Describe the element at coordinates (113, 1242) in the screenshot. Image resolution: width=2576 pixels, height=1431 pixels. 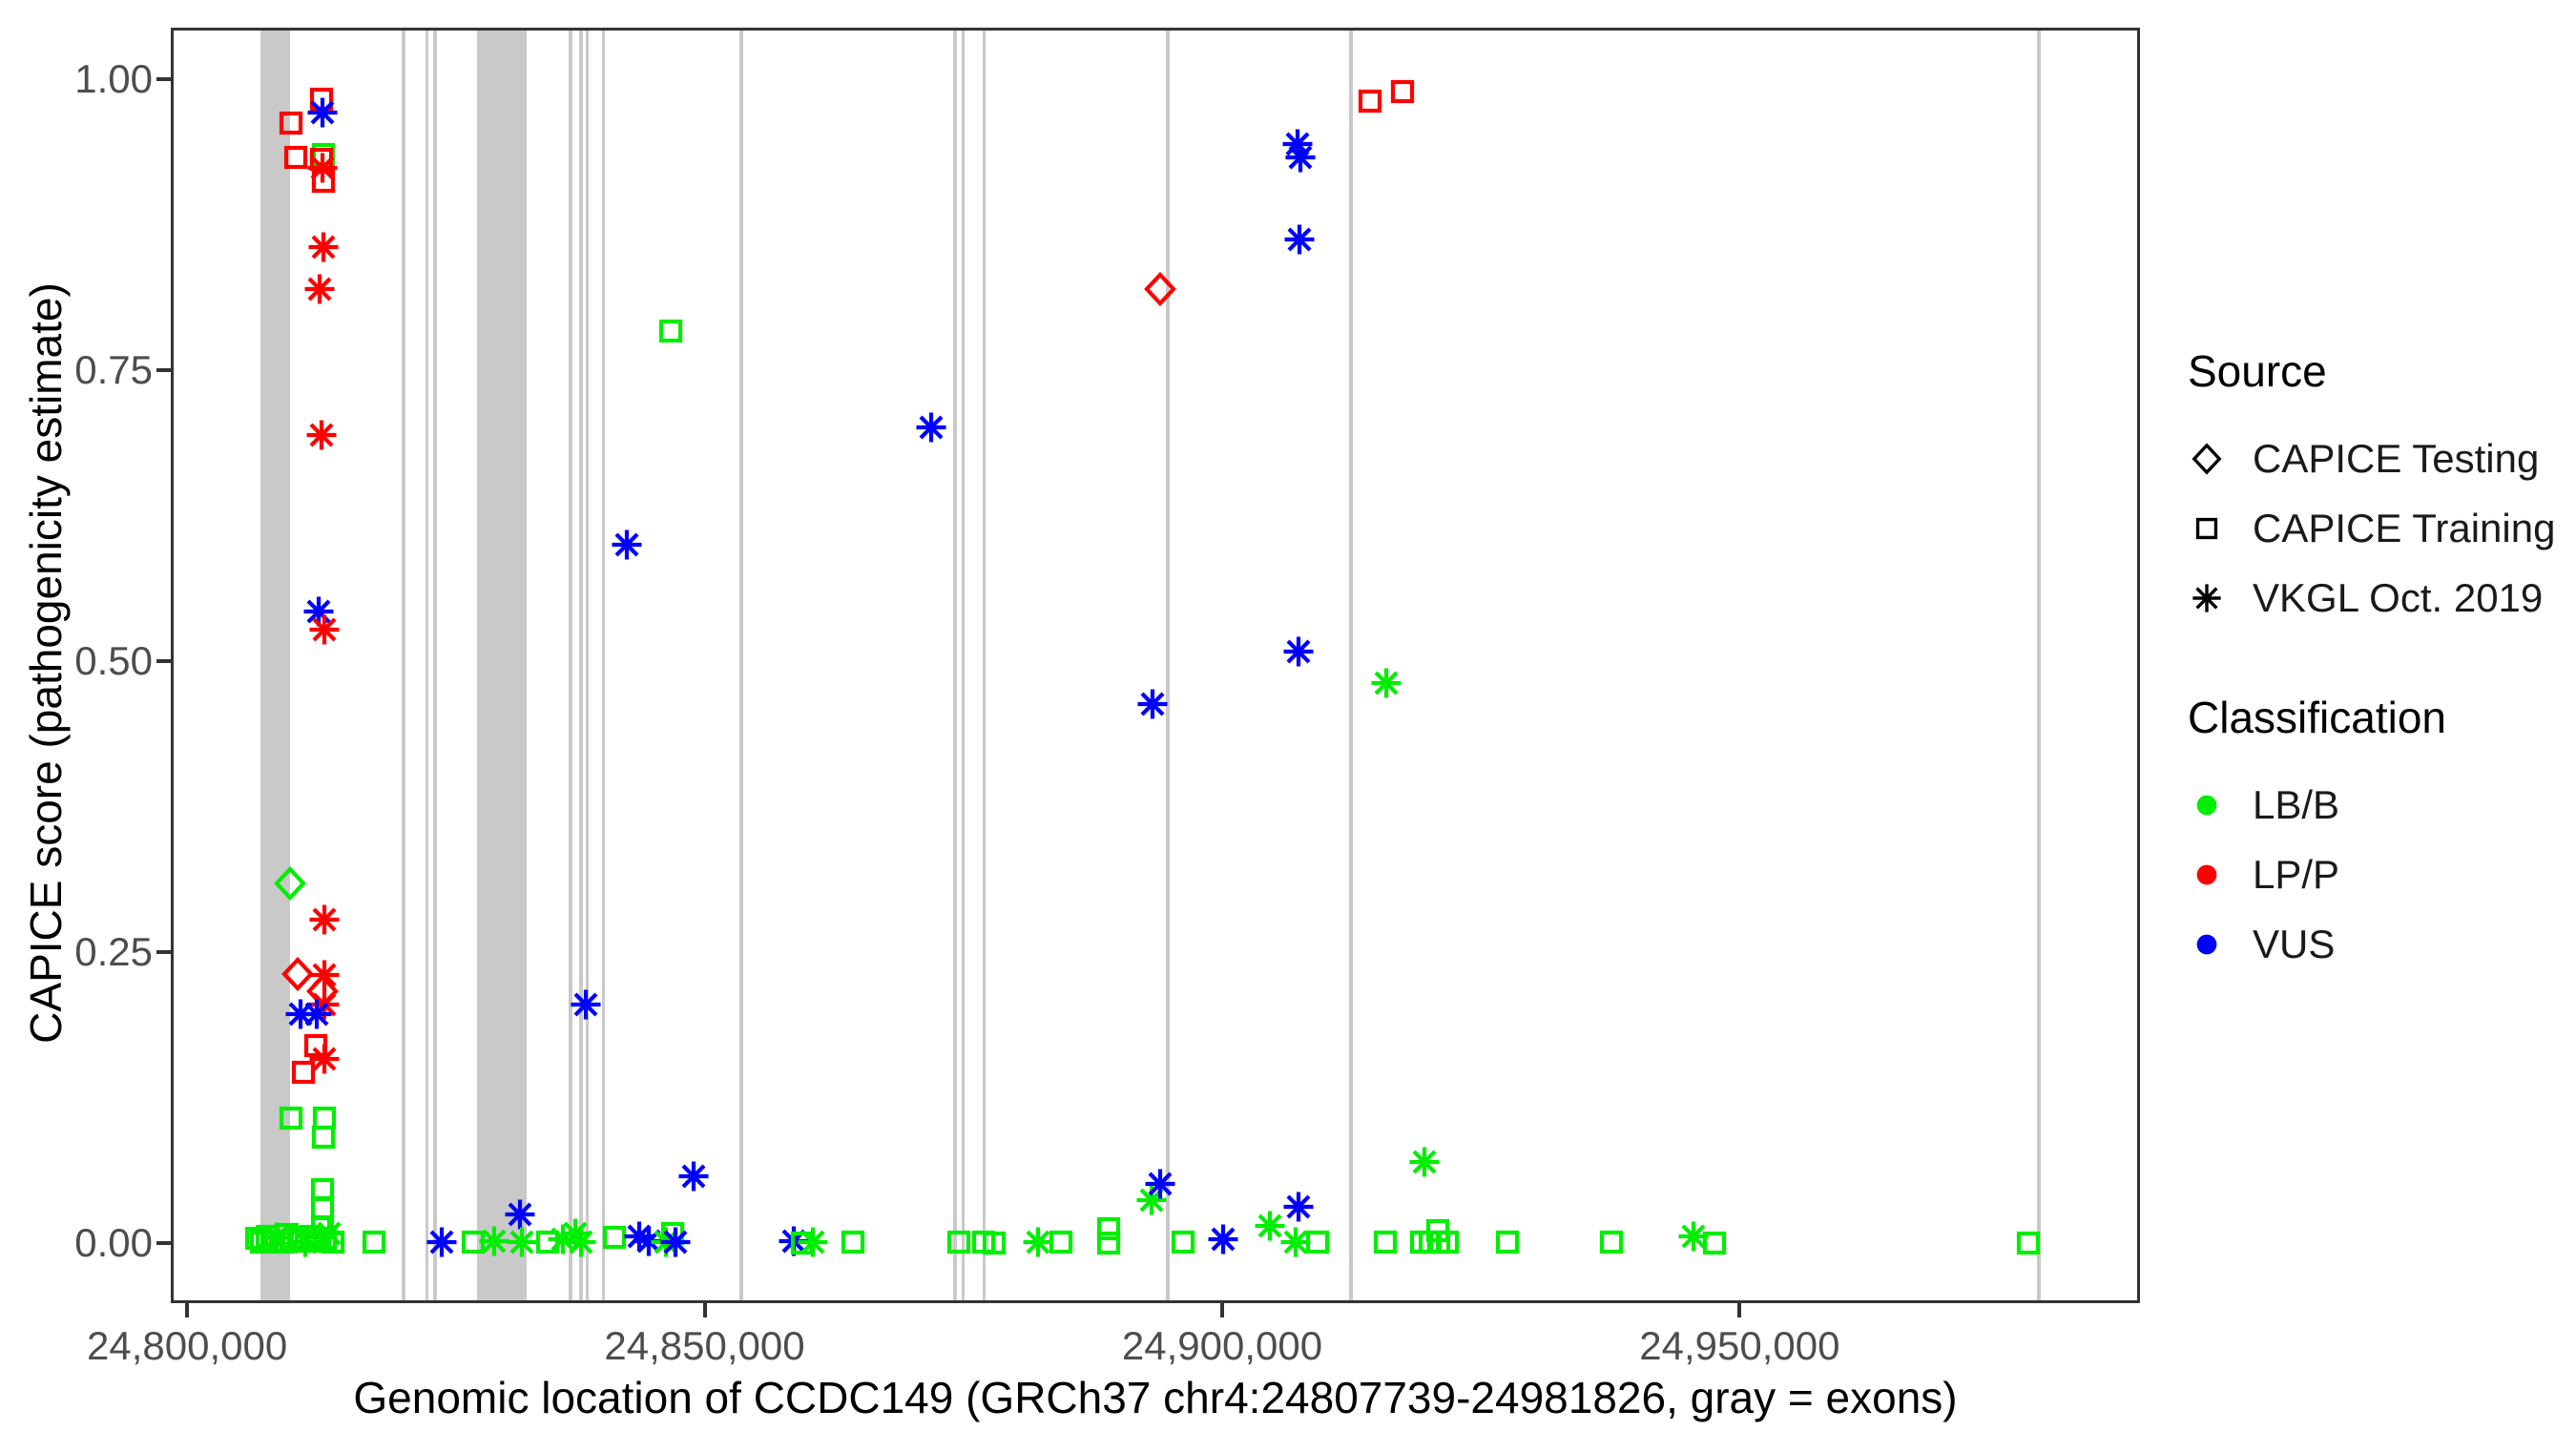
I see `y-tick-label: 0.00` at that location.